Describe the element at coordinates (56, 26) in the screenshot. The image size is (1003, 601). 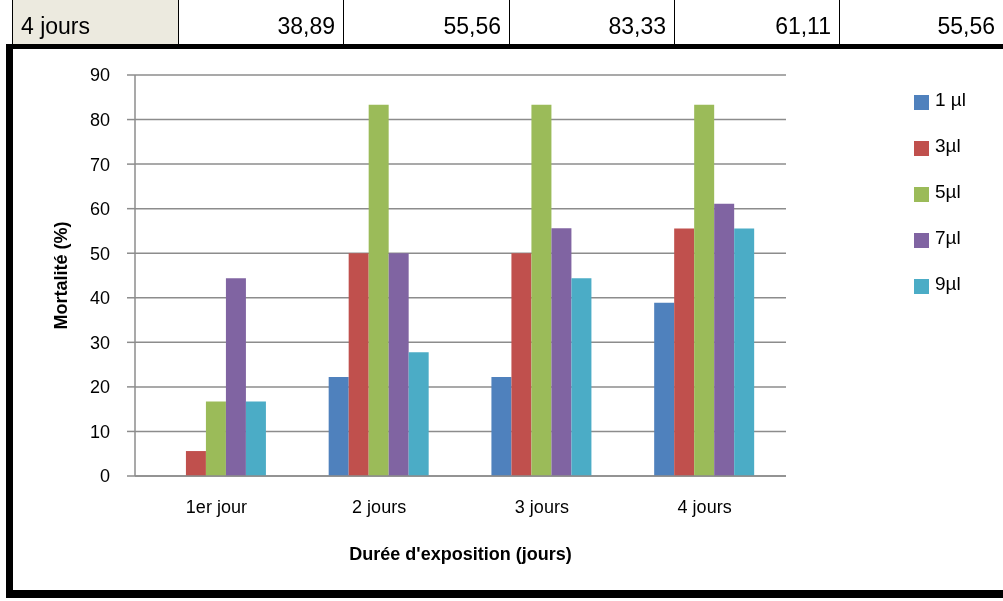
I see `text: 4 jours` at that location.